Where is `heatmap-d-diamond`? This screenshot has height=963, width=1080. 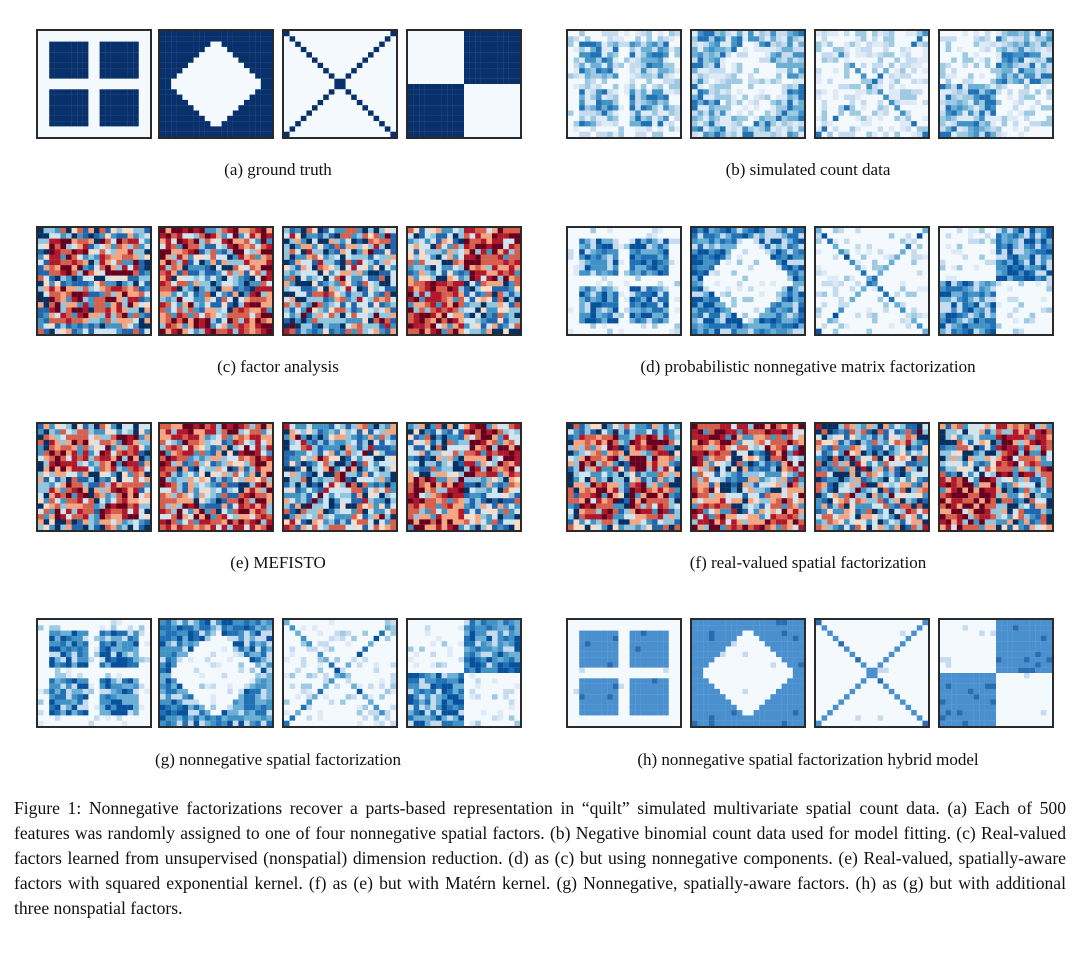
heatmap-d-diamond is located at coordinates (748, 281).